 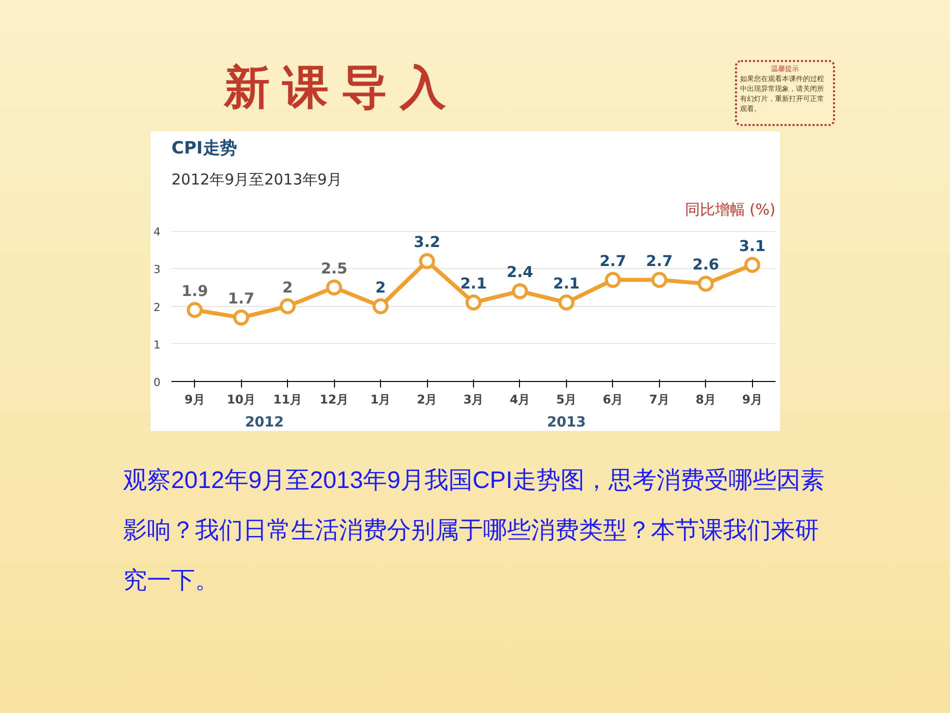 What do you see at coordinates (659, 399) in the screenshot?
I see `x-tick-label: 7月` at bounding box center [659, 399].